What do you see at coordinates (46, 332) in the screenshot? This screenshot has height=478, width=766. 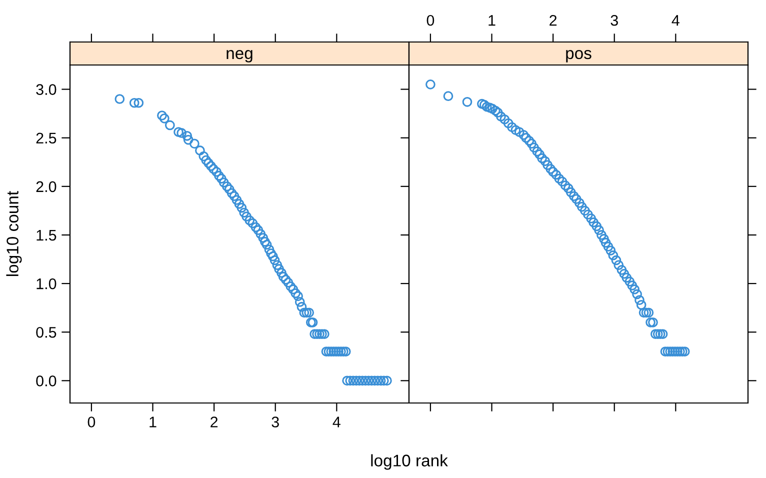 I see `y-tick-label: 0.5` at bounding box center [46, 332].